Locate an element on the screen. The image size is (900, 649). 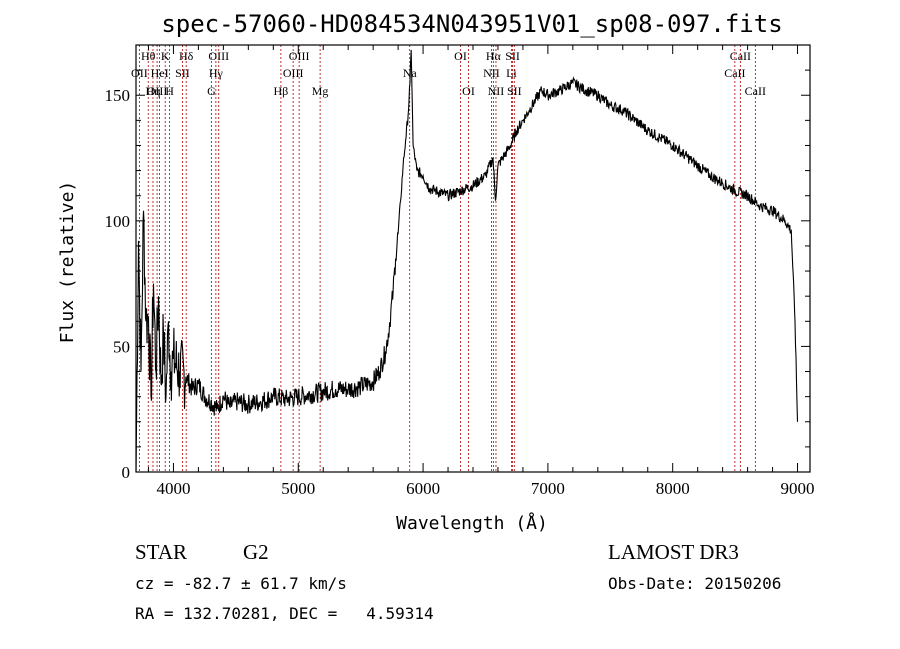
object-subclass: G2 is located at coordinates (256, 552).